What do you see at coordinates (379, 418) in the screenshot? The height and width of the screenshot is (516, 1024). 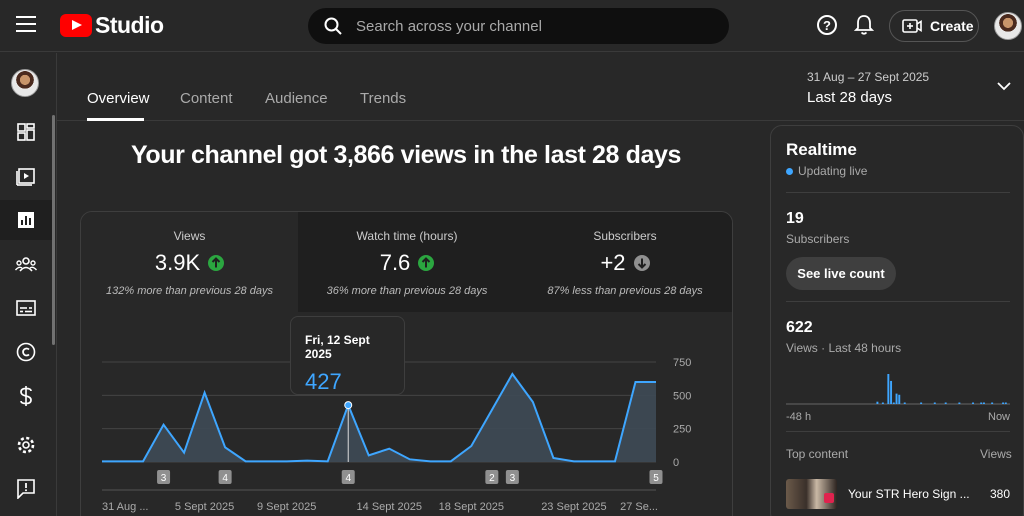 I see `chart-area` at bounding box center [379, 418].